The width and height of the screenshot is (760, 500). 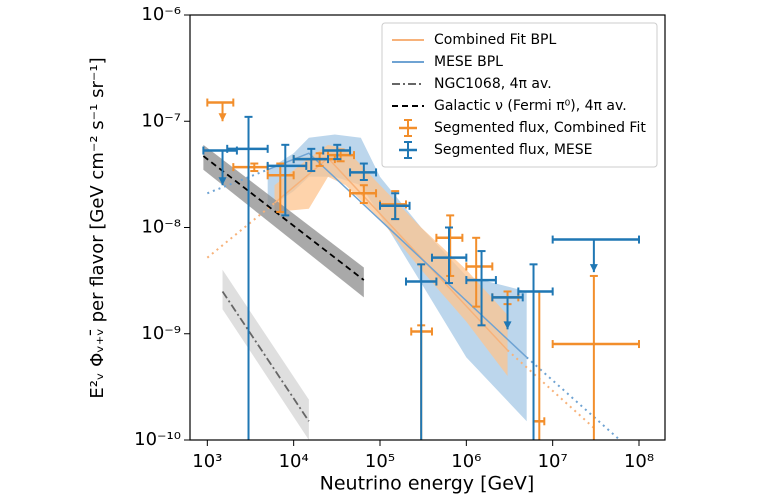 I want to click on legend-label: NGC1068, 4π av., so click(x=493, y=84).